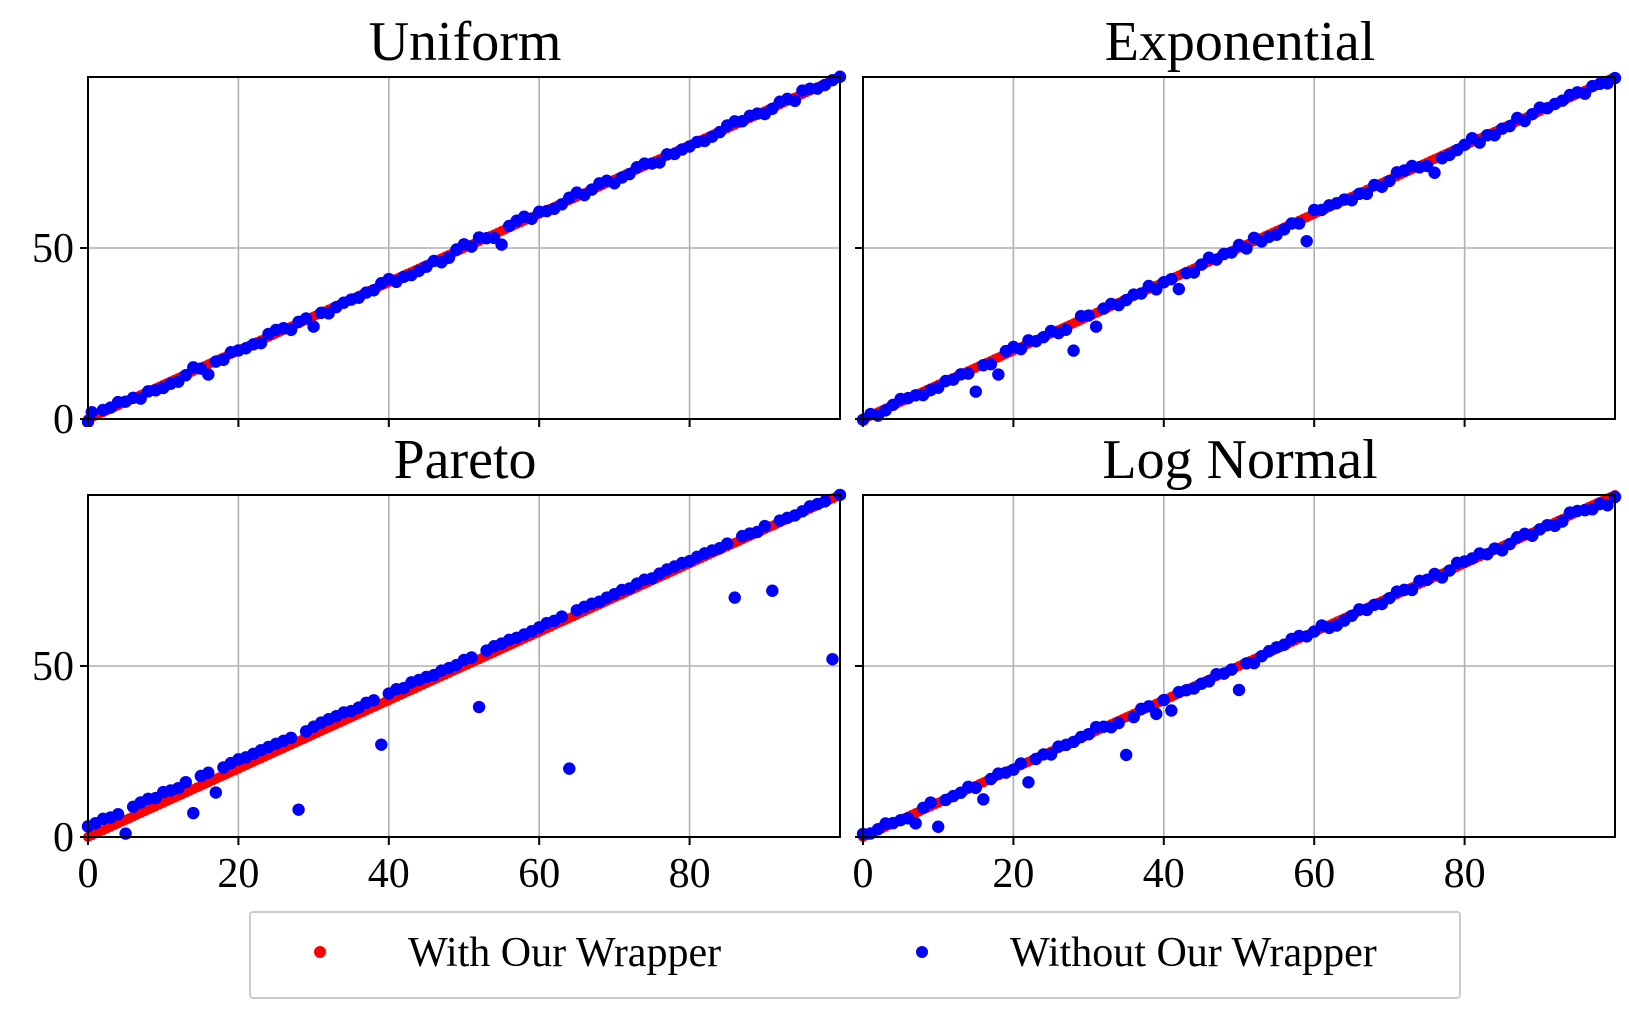 The image size is (1629, 1012). Describe the element at coordinates (922, 952) in the screenshot. I see `legend-marker-without-wrapper` at that location.